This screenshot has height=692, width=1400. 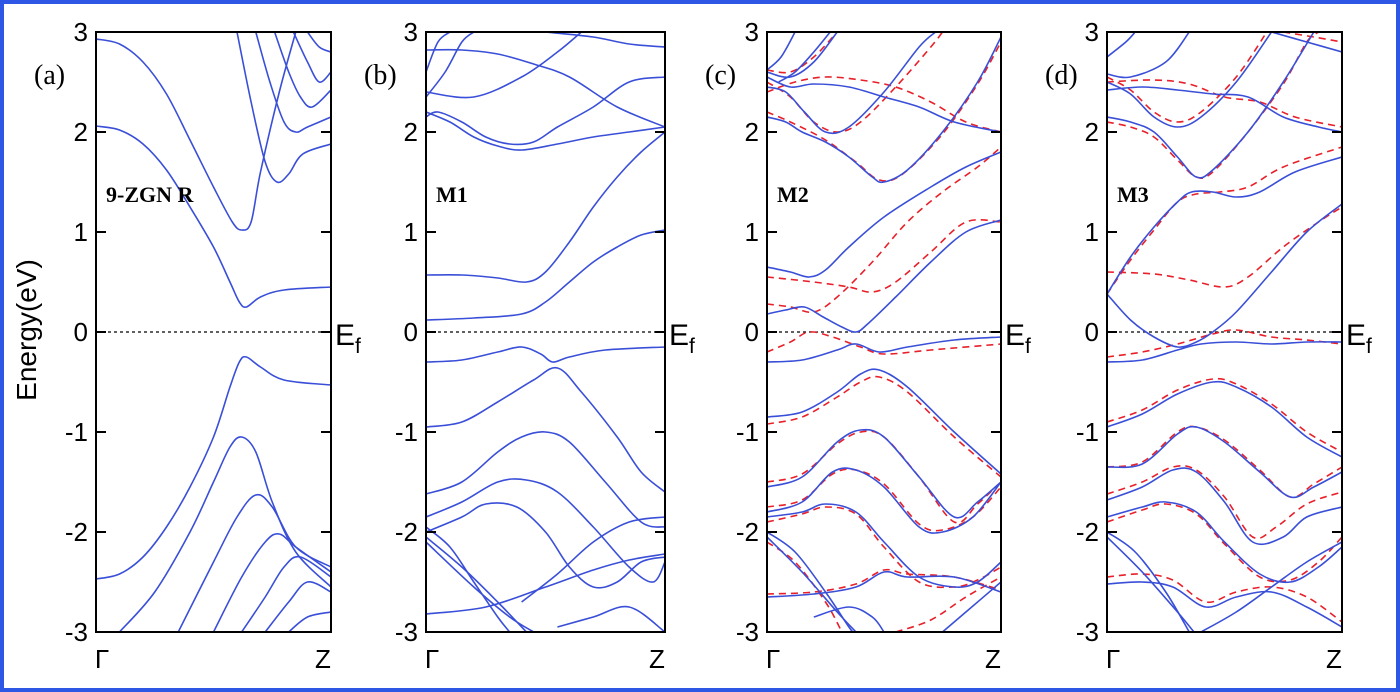 I want to click on material-label: M2, so click(x=793, y=194).